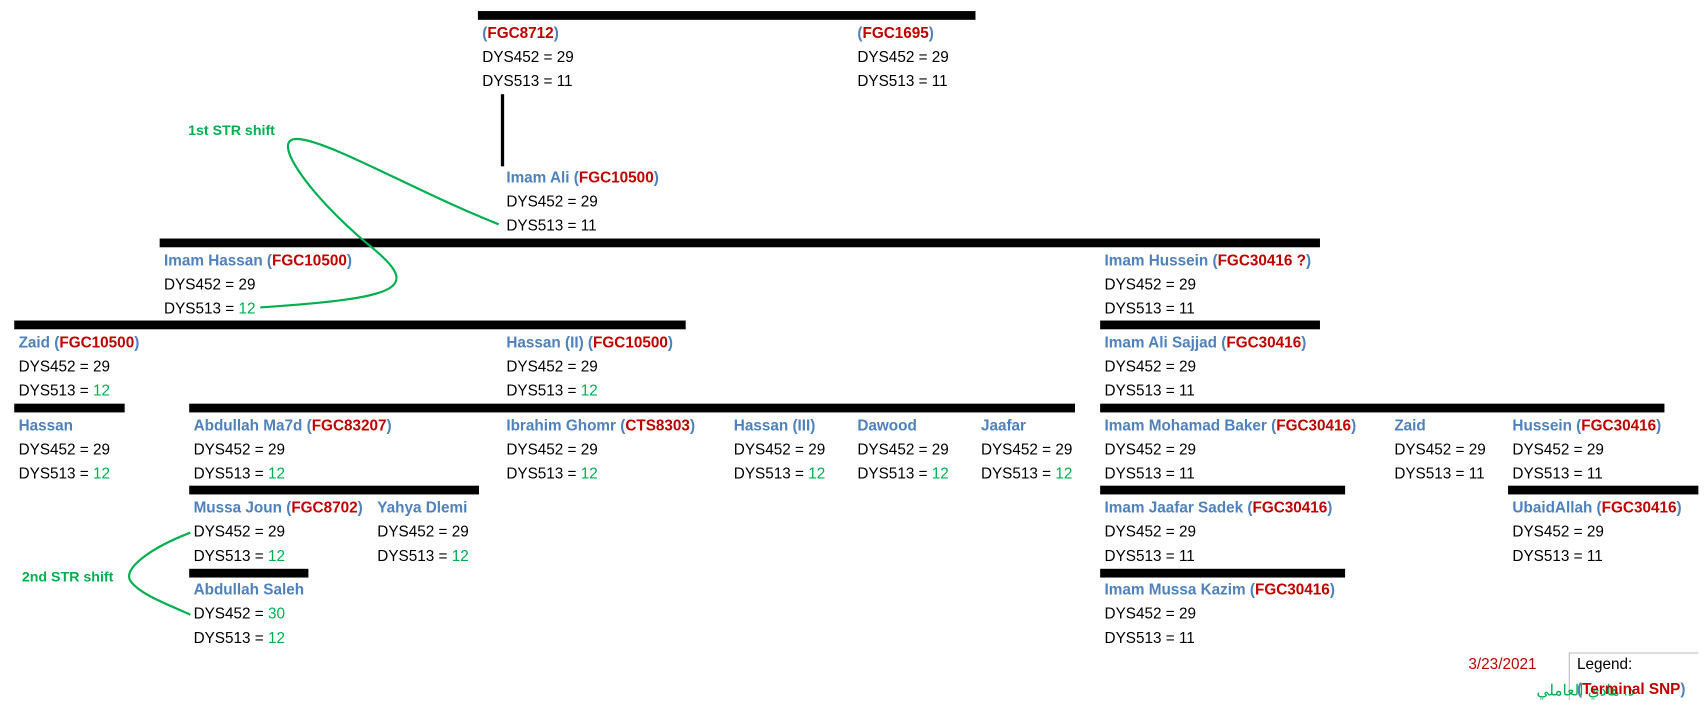 This screenshot has width=1706, height=710. I want to click on node-label: Jaafar, so click(1003, 426).